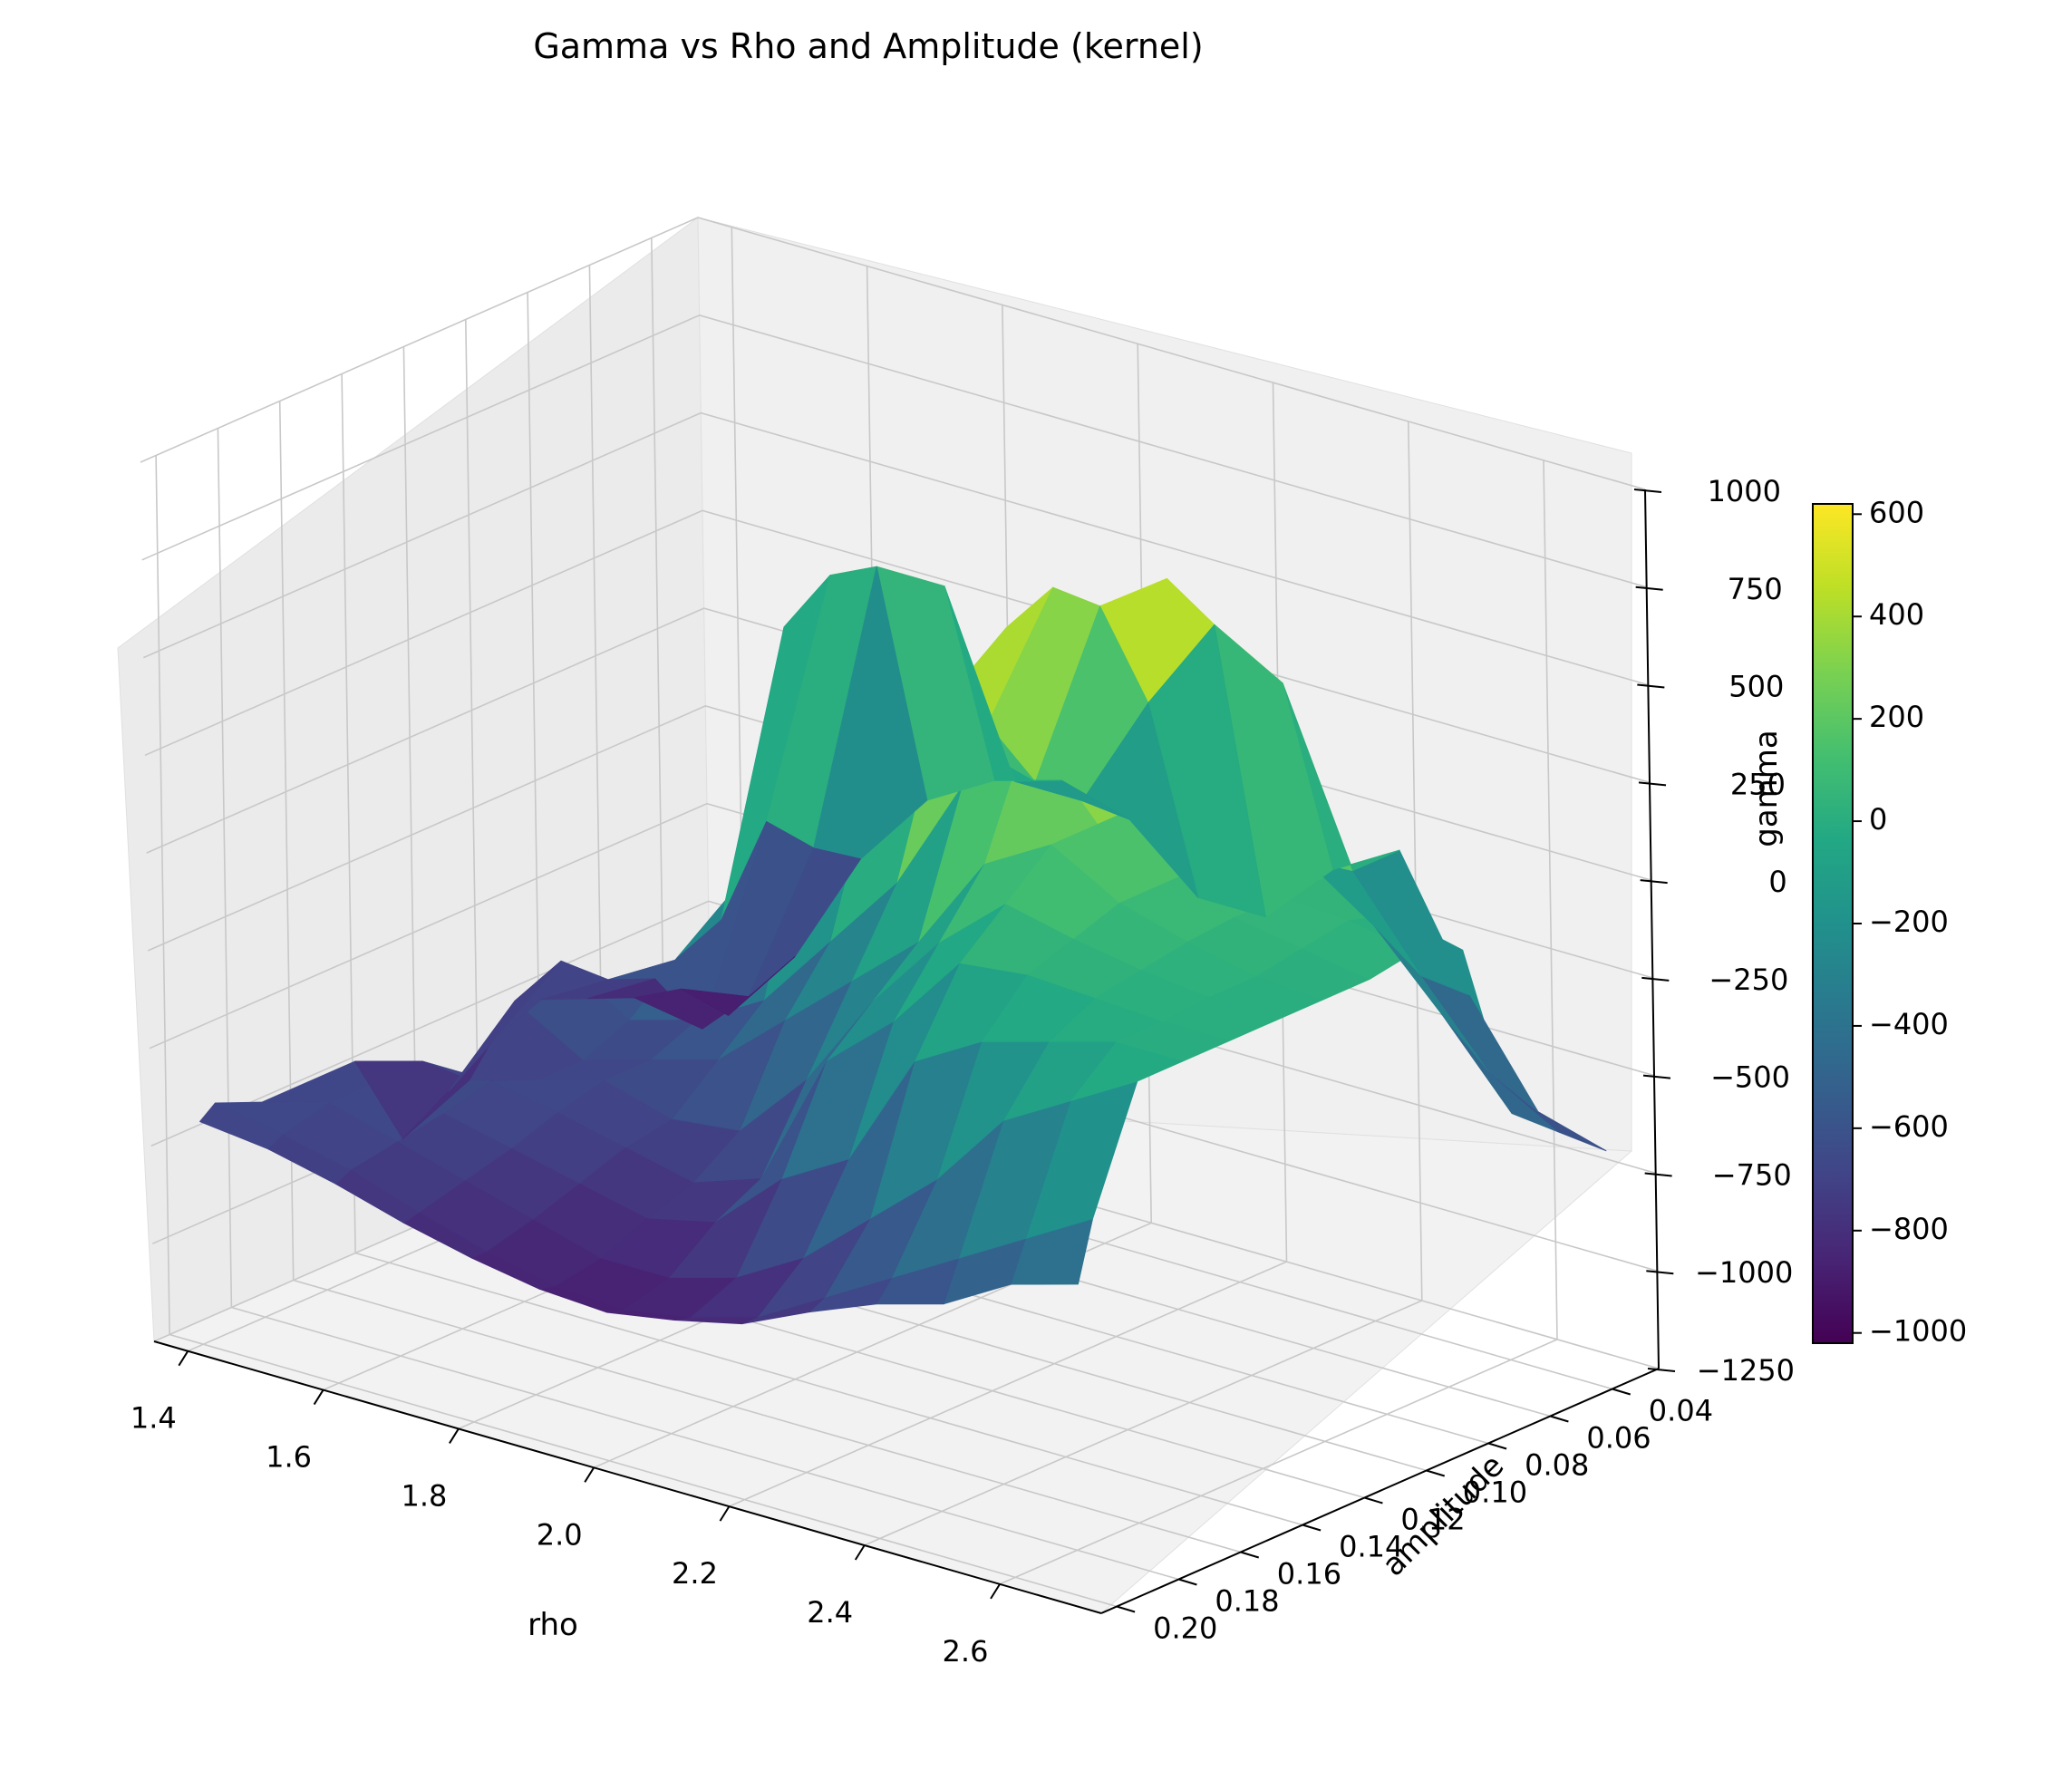 Image resolution: width=2072 pixels, height=1790 pixels. What do you see at coordinates (1758, 784) in the screenshot?
I see `z-tick-label: 250` at bounding box center [1758, 784].